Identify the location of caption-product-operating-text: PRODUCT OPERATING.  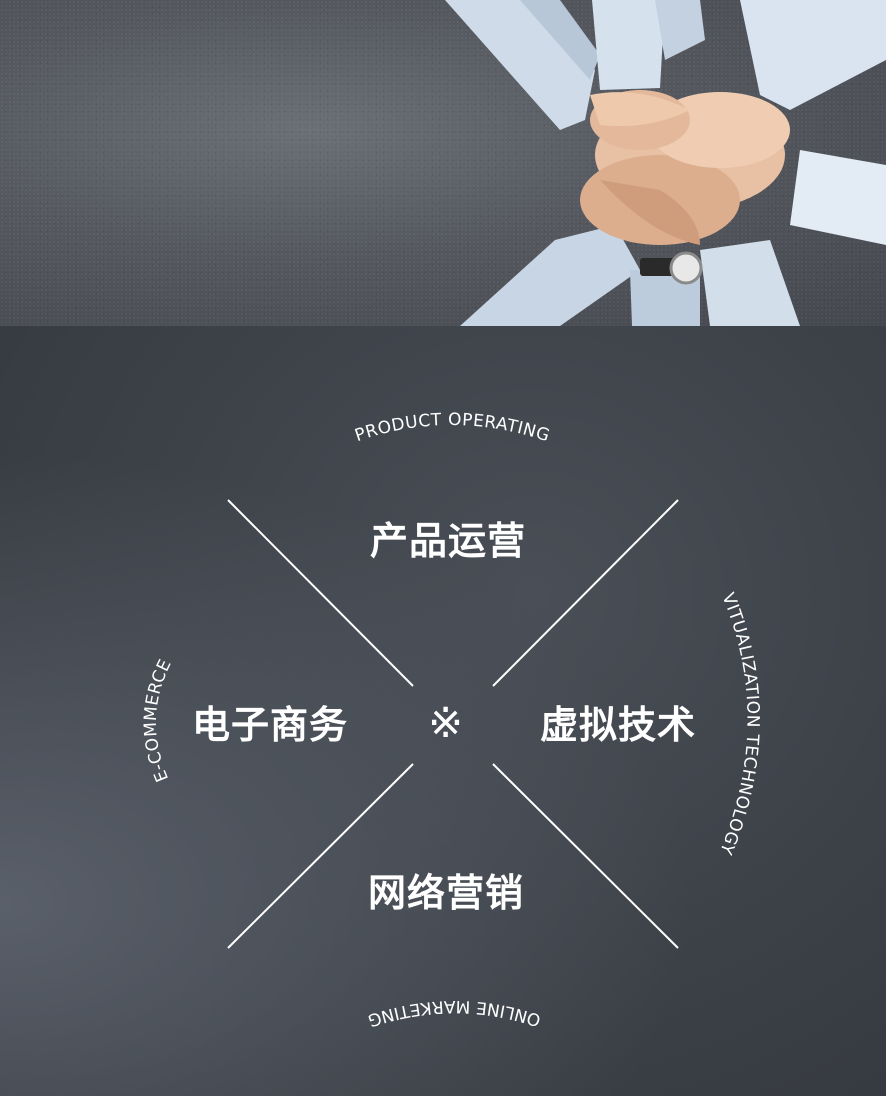
(451, 428).